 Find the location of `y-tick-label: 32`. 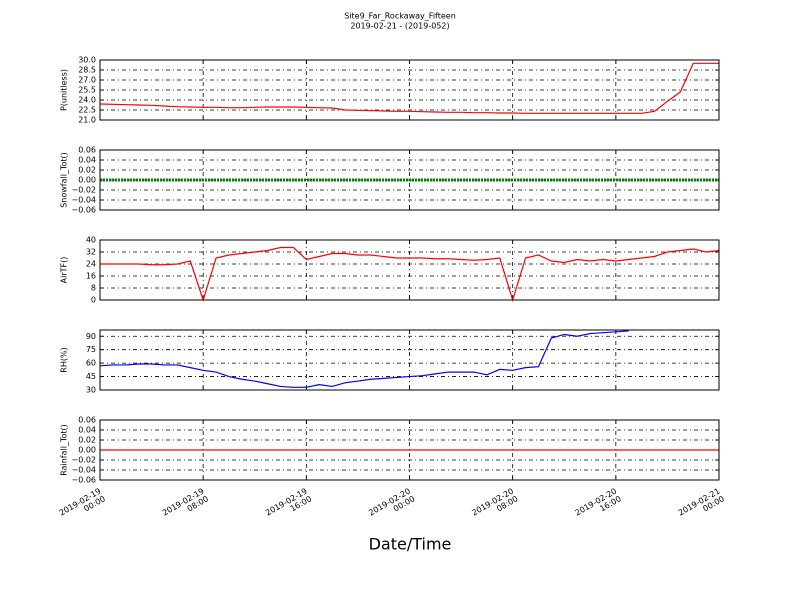

y-tick-label: 32 is located at coordinates (91, 252).